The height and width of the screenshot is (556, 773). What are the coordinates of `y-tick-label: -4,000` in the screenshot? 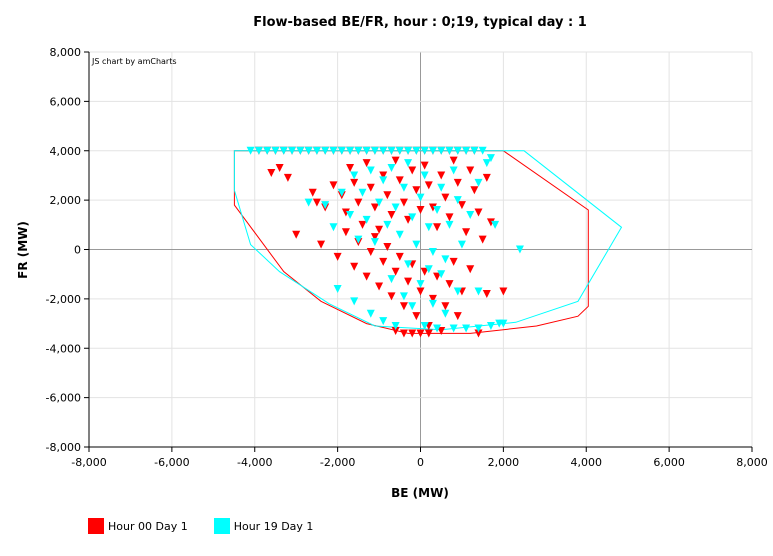 It's located at (63, 348).